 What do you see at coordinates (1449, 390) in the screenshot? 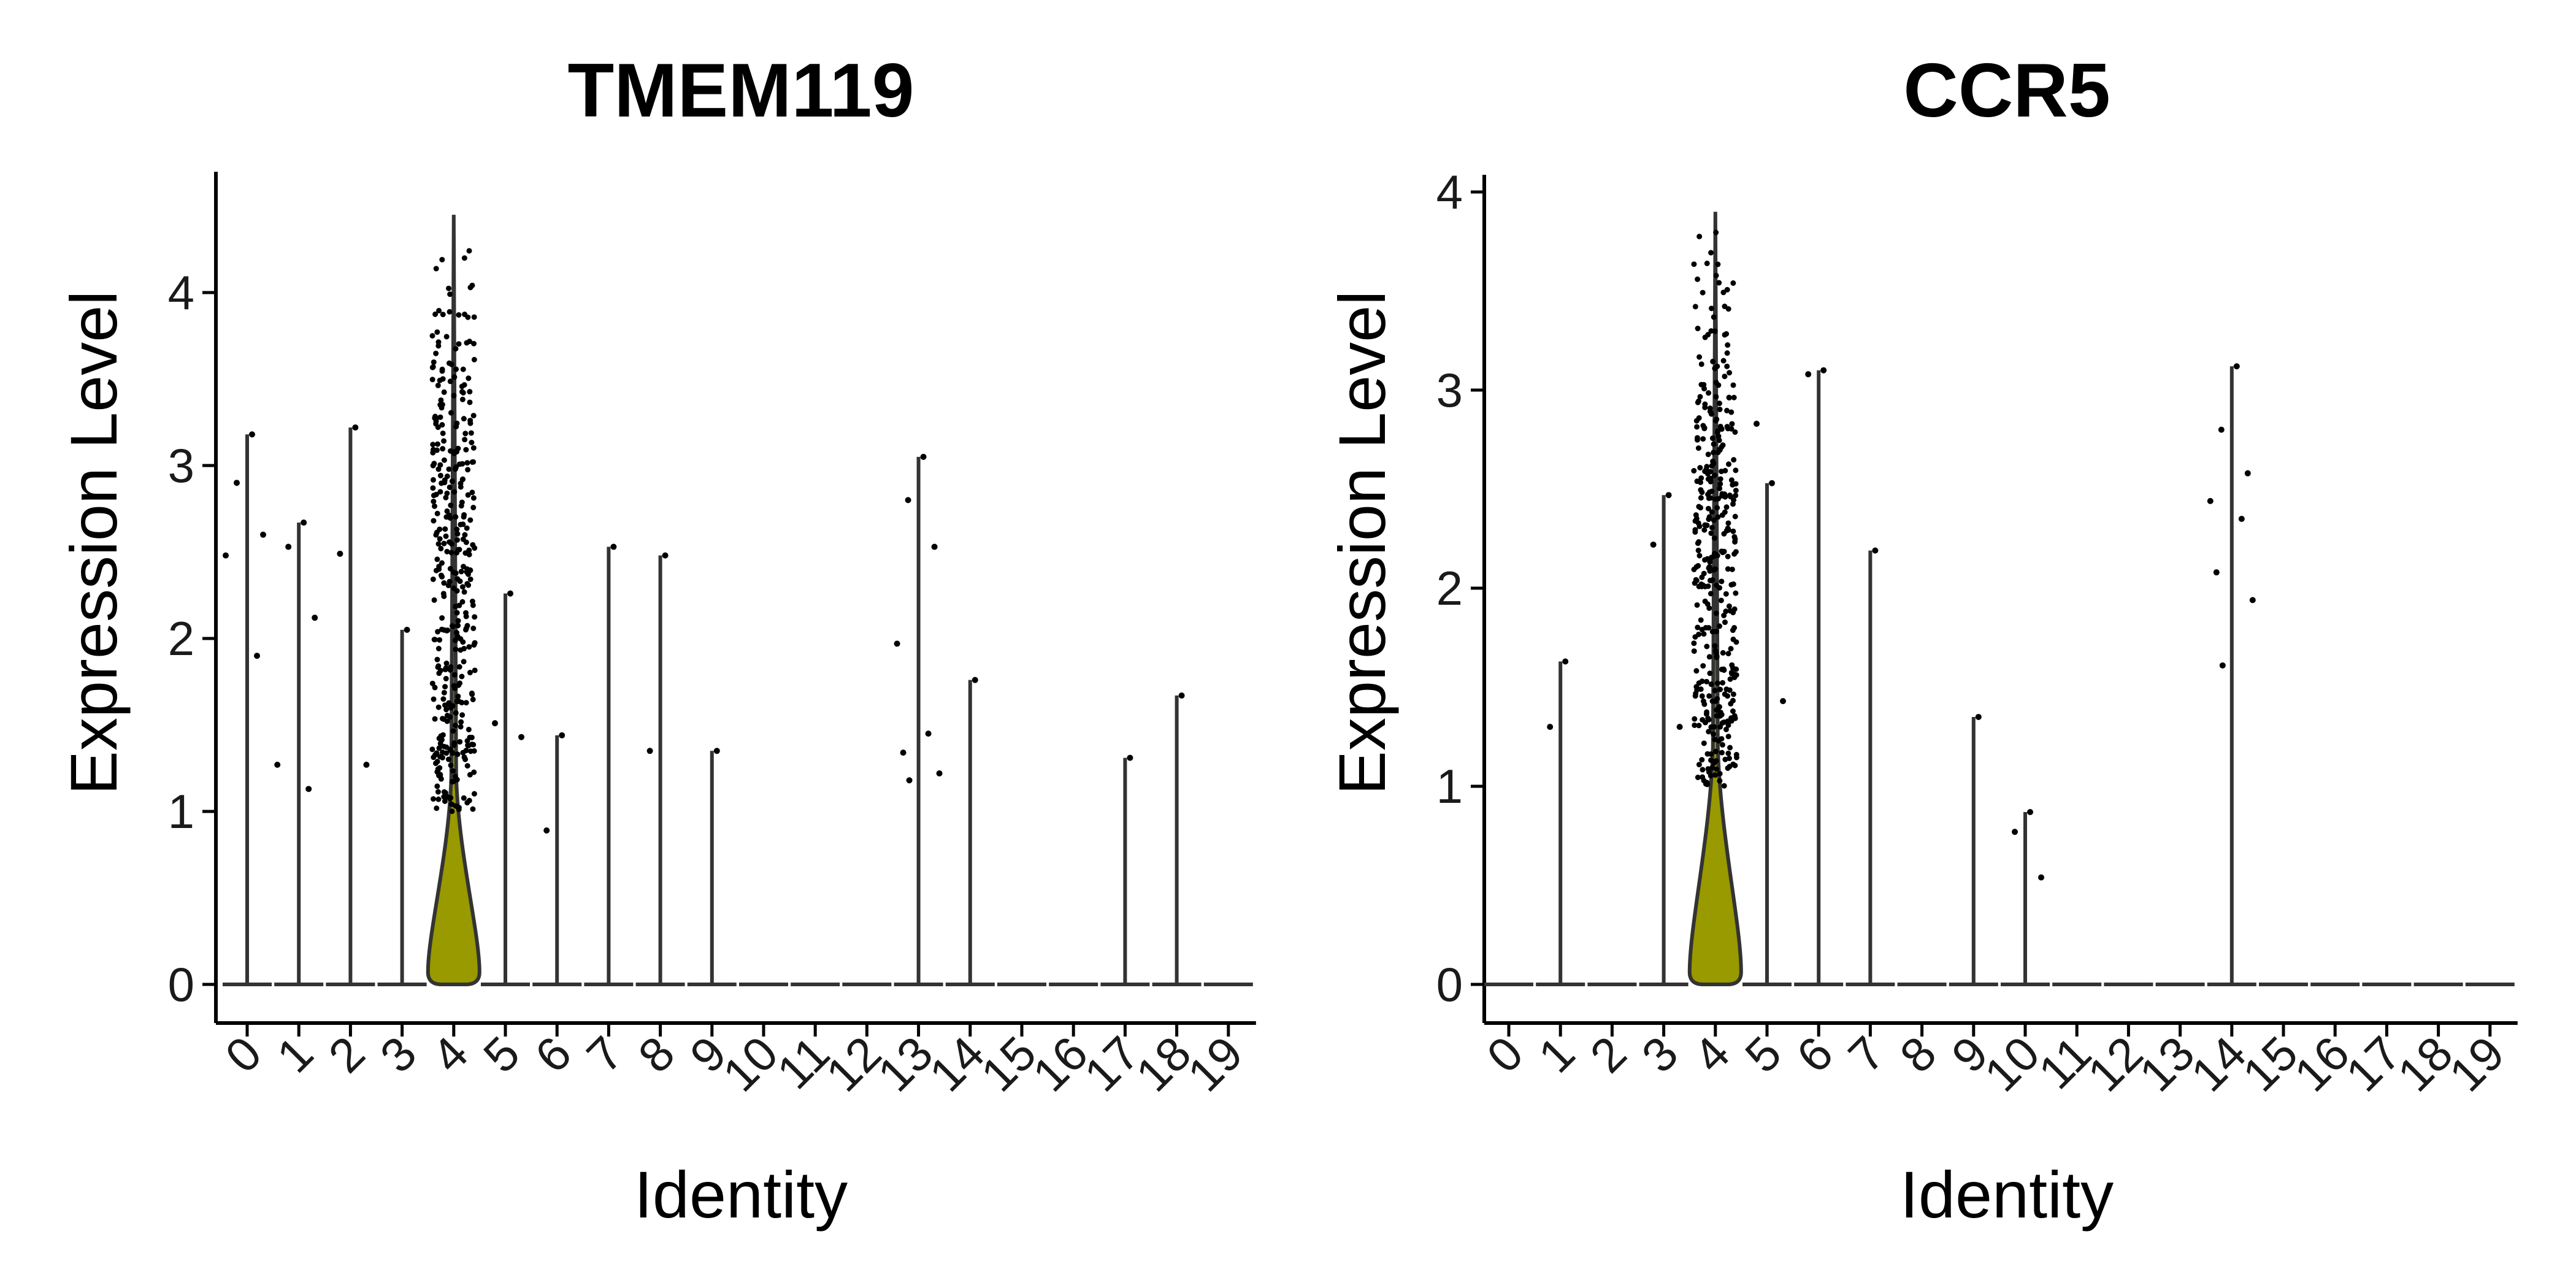
I see `y-tick-label: 3` at bounding box center [1449, 390].